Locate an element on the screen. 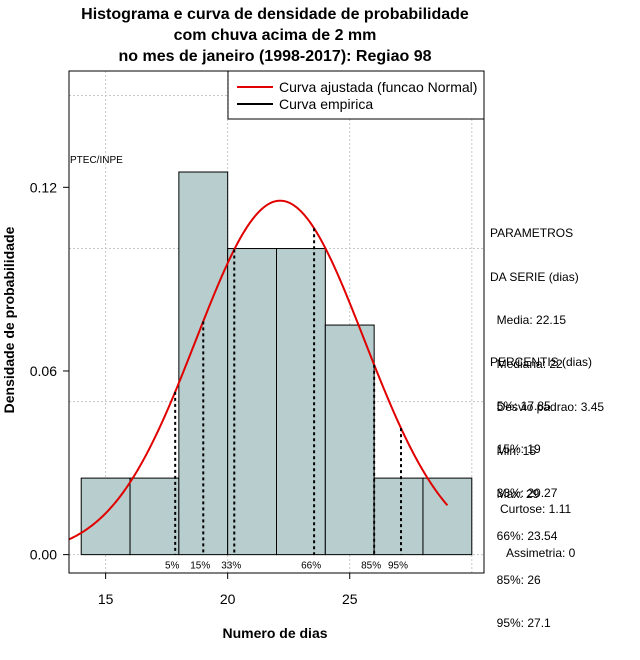 The image size is (640, 660). legend-label-normal-curve: Curva ajustada (funcao Normal) is located at coordinates (378, 87).